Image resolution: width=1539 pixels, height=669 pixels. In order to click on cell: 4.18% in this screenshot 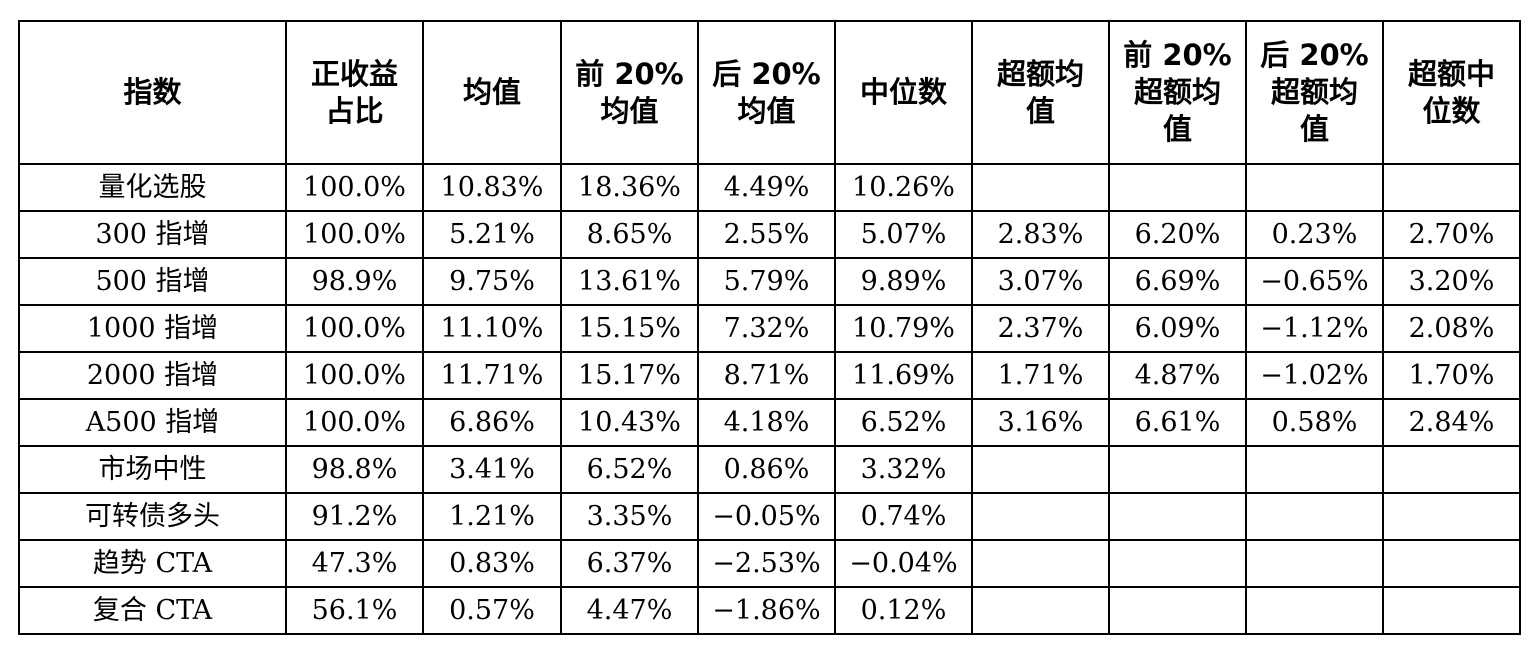, I will do `click(766, 422)`.